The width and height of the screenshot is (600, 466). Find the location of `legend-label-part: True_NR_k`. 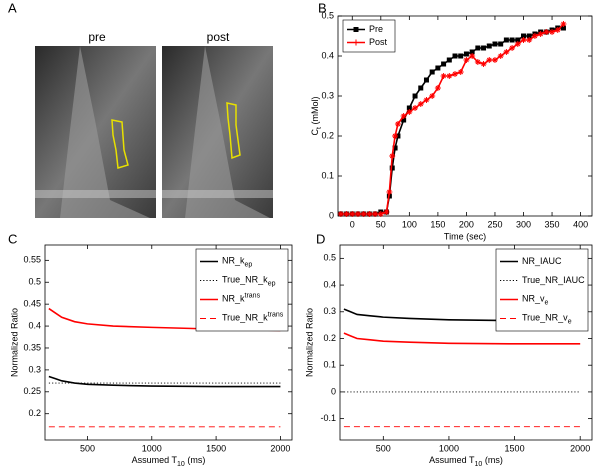

legend-label-part: True_NR_k is located at coordinates (245, 280).